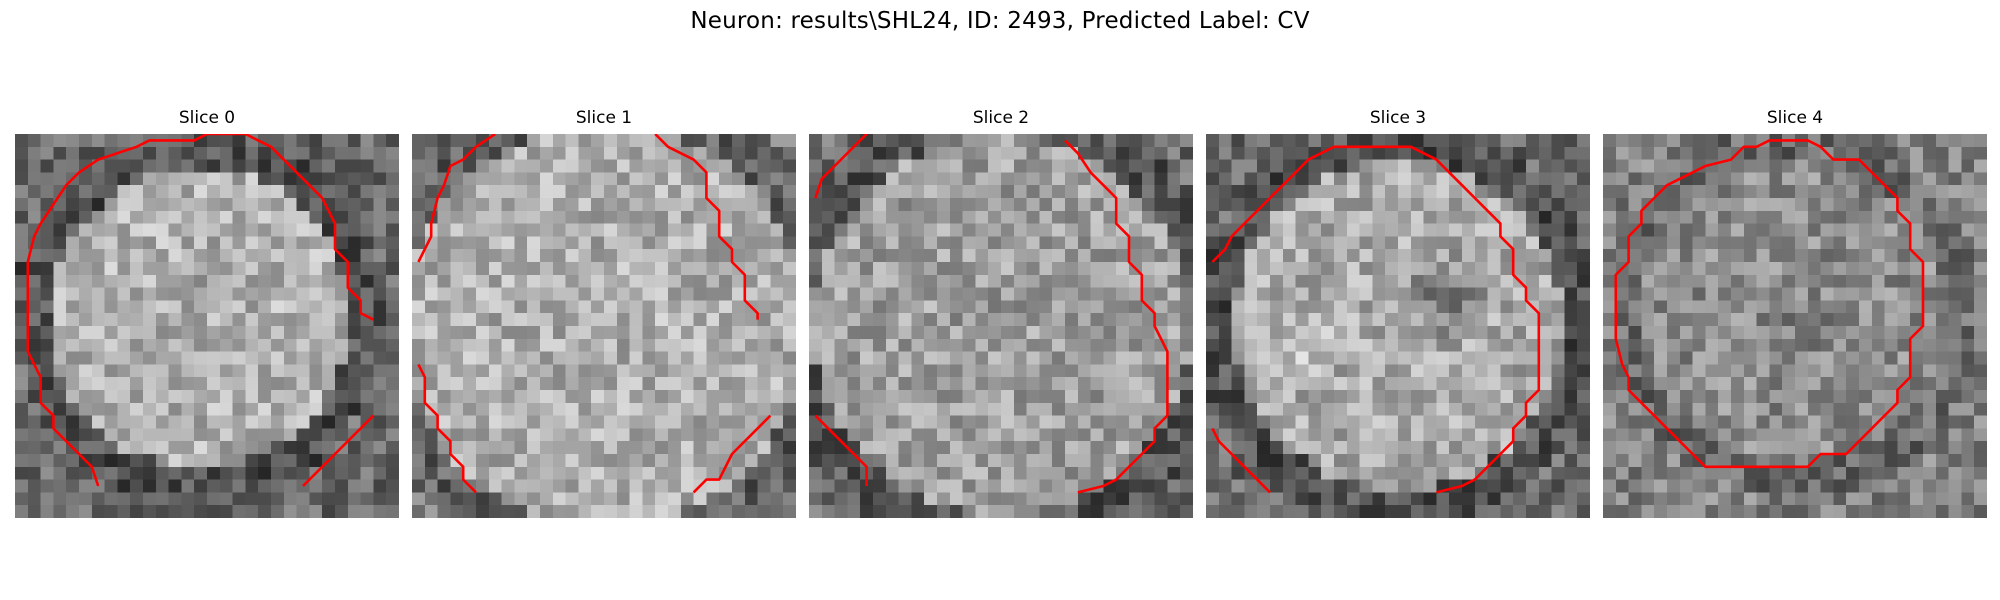  I want to click on slice-title-0: Slice 0, so click(207, 118).